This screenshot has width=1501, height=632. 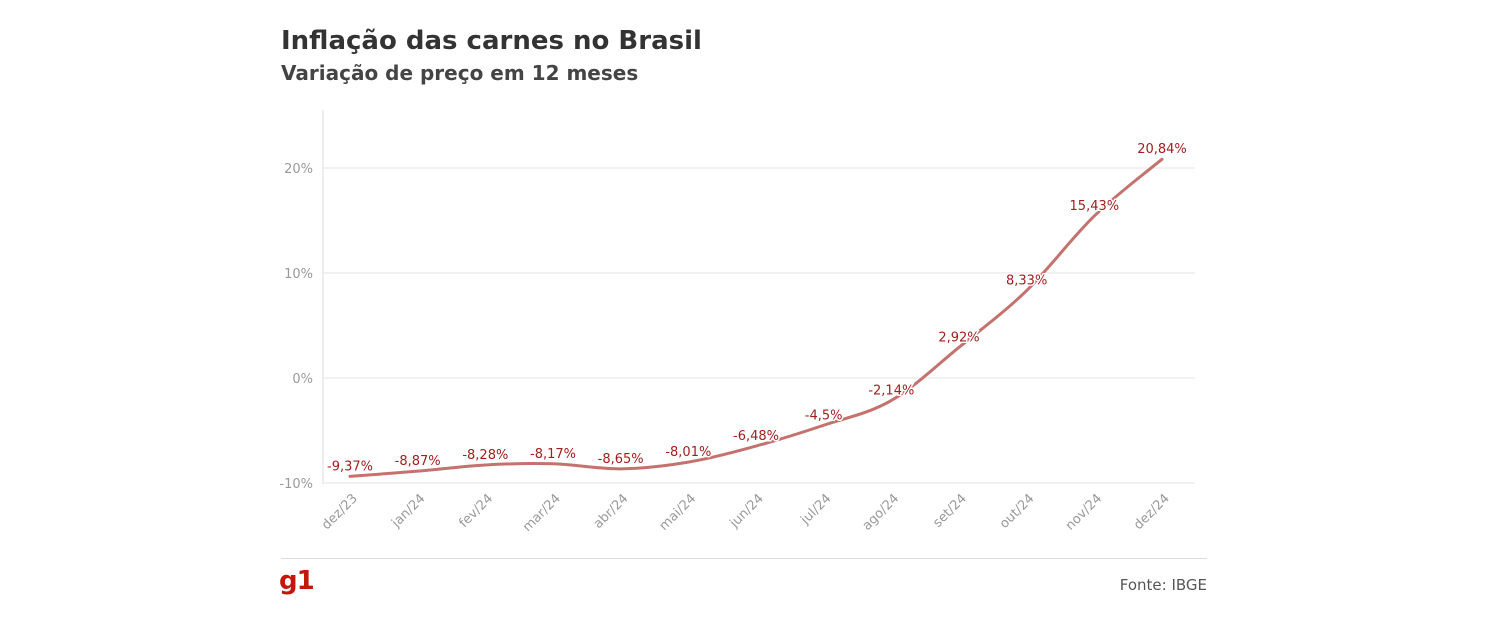 What do you see at coordinates (302, 379) in the screenshot?
I see `y-tick-label: 0%` at bounding box center [302, 379].